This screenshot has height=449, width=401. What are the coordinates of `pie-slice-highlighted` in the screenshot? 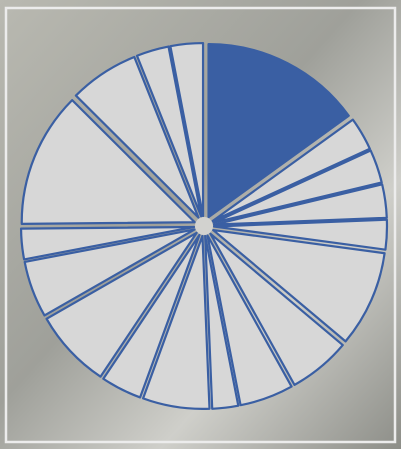 It's located at (278, 130).